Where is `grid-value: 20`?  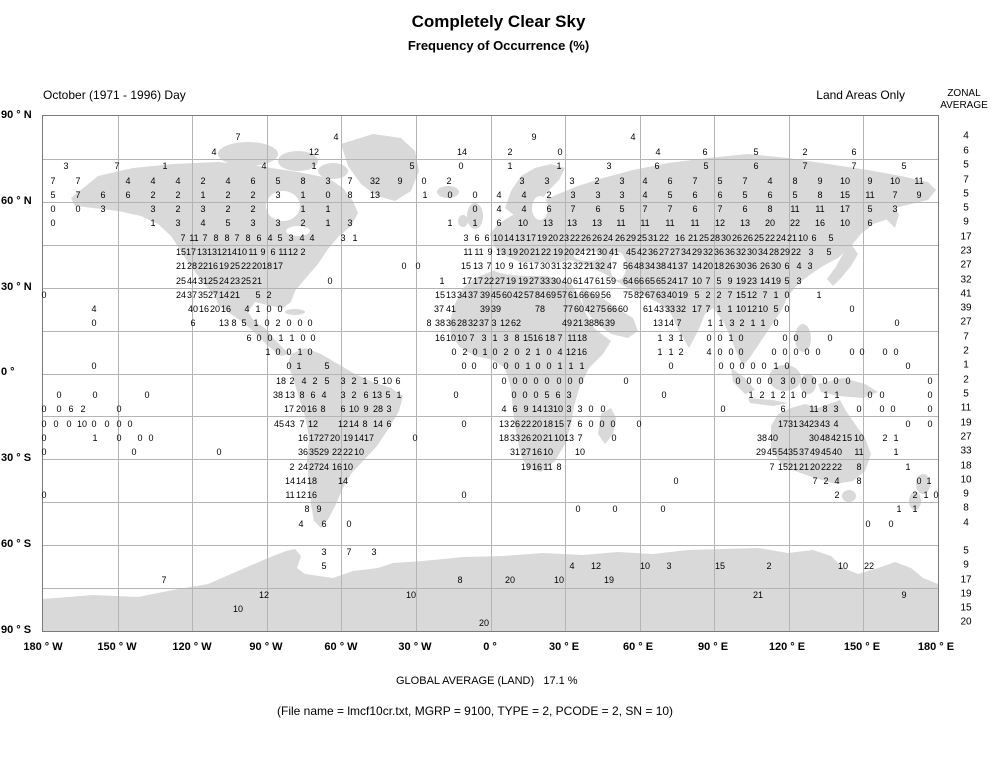
grid-value: 20 is located at coordinates (553, 238).